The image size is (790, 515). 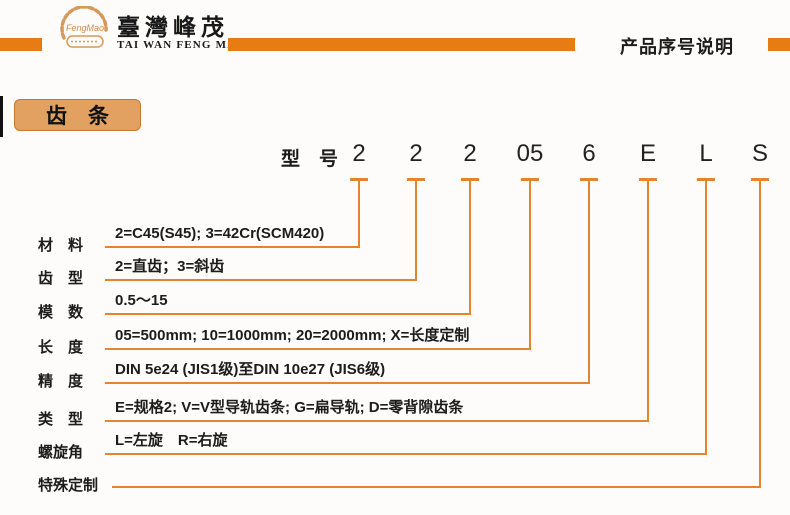 I want to click on spec-row-text: 05=500mm; 10=1000mm; 20=2000mm; X=长度定制, so click(x=292, y=335).